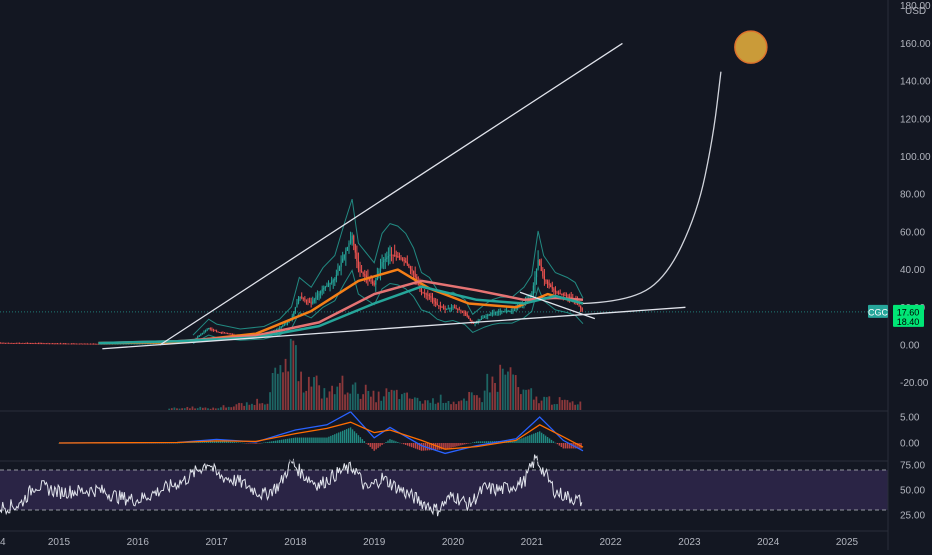 The width and height of the screenshot is (932, 555). What do you see at coordinates (557, 305) in the screenshot?
I see `trendline` at bounding box center [557, 305].